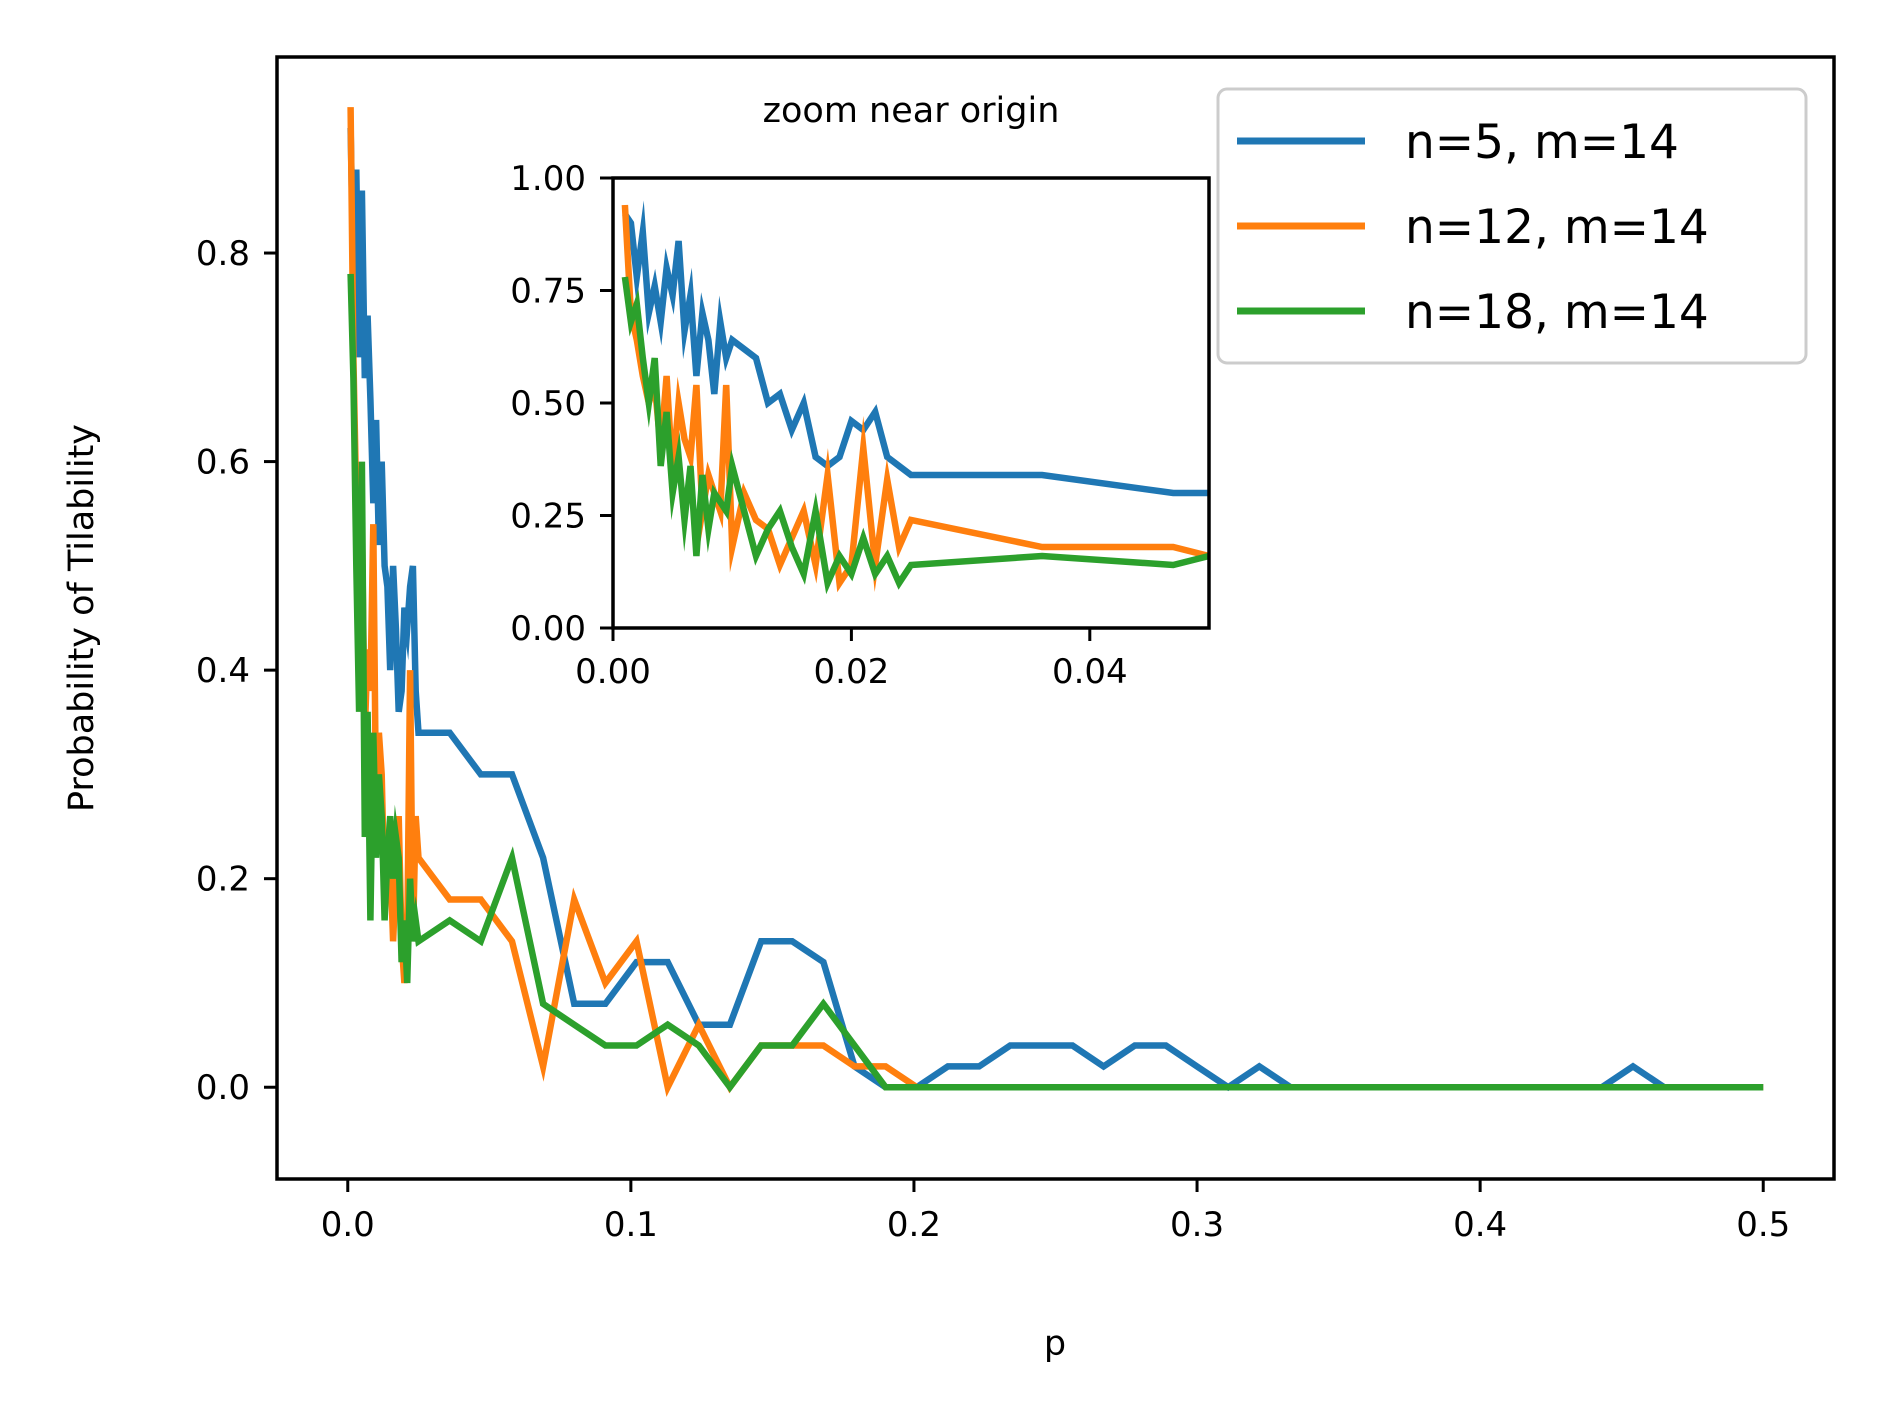 The height and width of the screenshot is (1421, 1881). Describe the element at coordinates (911, 111) in the screenshot. I see `inset-title: zoom near origin` at that location.